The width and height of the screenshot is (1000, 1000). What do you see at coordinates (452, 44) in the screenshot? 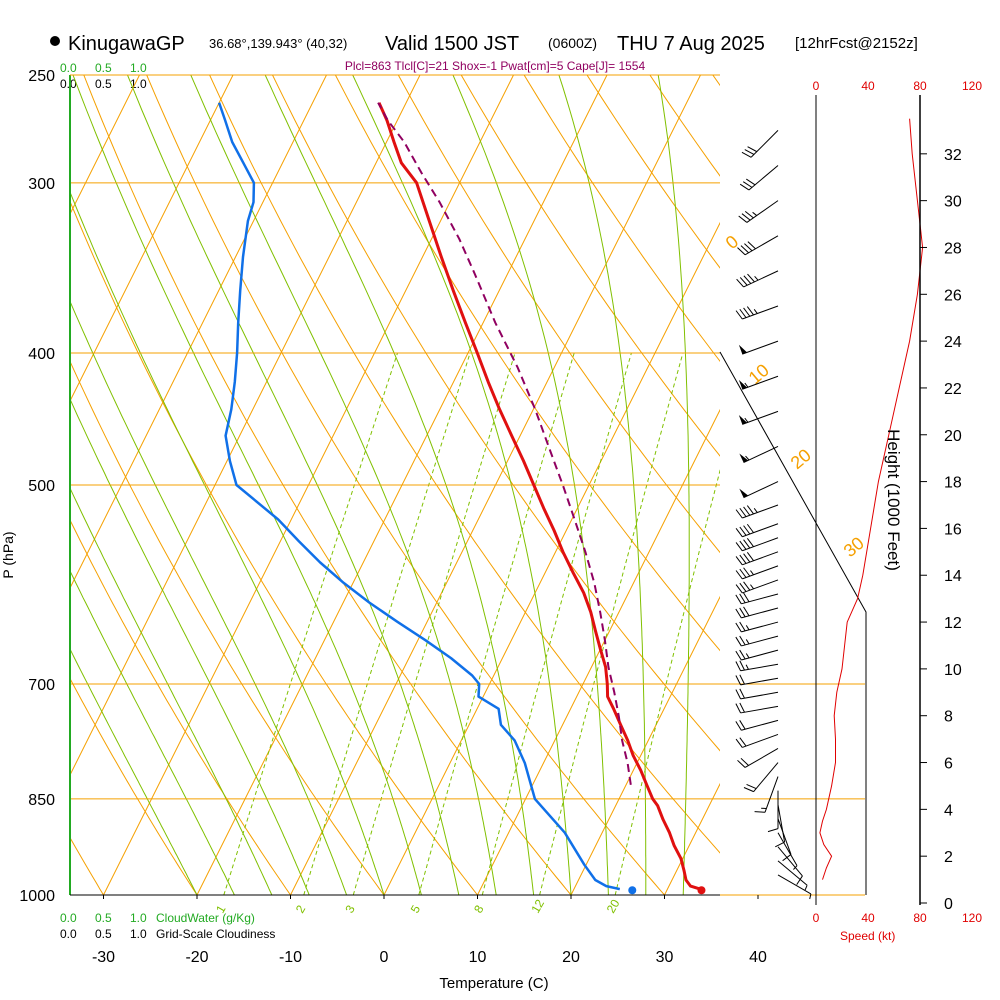
I see `valid-time: Valid 1500 JST` at bounding box center [452, 44].